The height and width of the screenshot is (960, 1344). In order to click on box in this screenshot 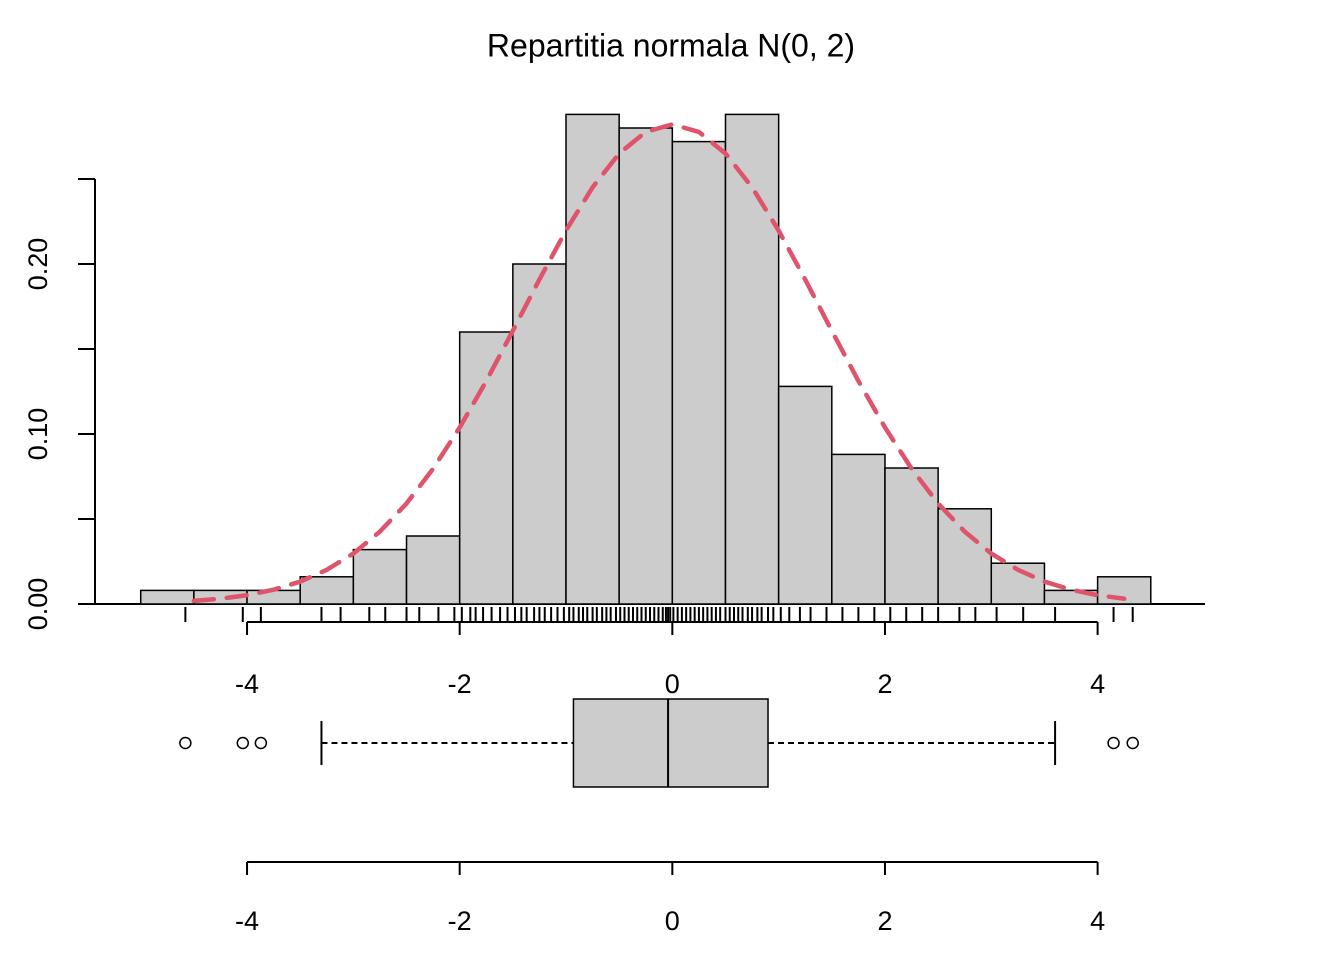, I will do `click(670, 743)`.